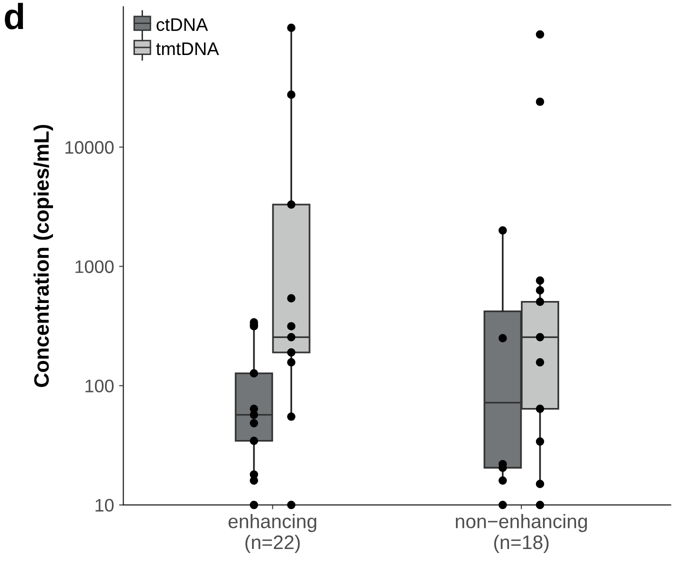  I want to click on legend-label: ctDNA, so click(182, 25).